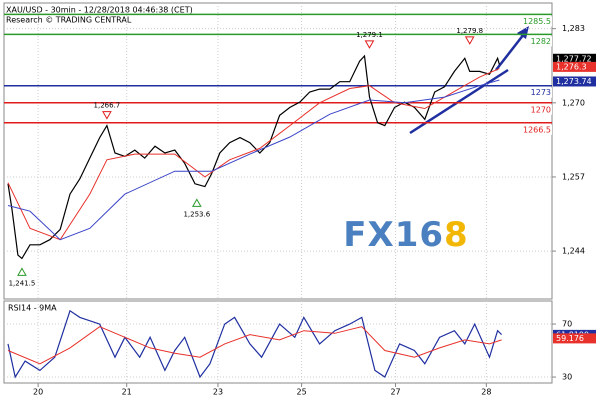 The image size is (596, 402). What do you see at coordinates (107, 106) in the screenshot?
I see `annotation: 1,266.7` at bounding box center [107, 106].